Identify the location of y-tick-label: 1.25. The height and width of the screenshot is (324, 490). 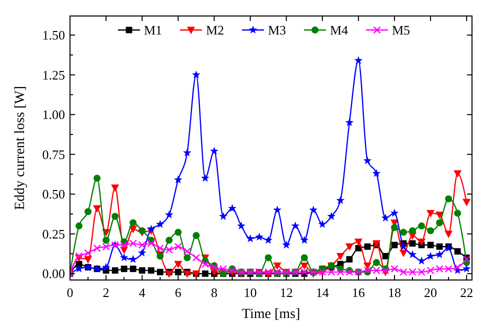
(53, 74).